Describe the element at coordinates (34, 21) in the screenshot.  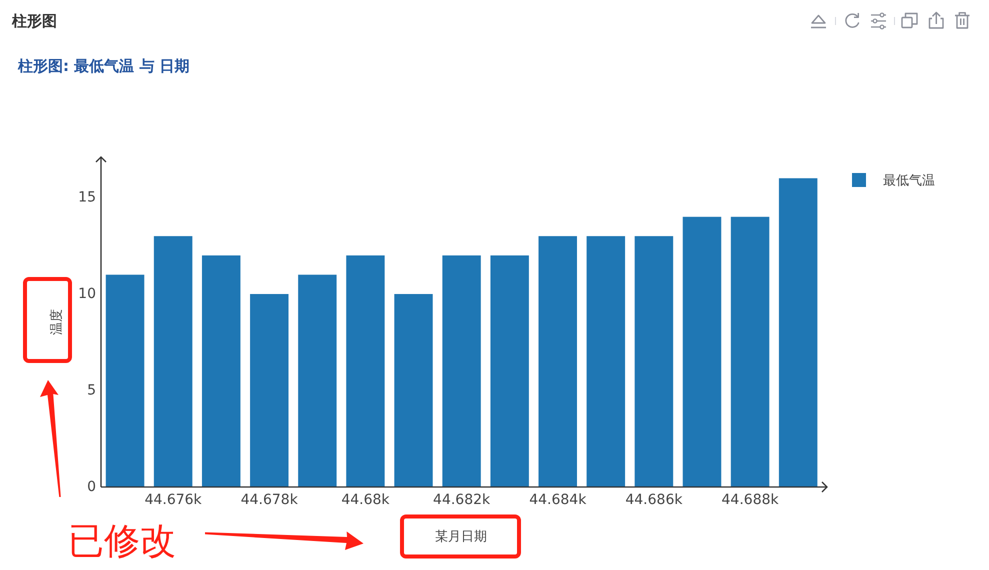
I see `chart-title: 柱形图` at that location.